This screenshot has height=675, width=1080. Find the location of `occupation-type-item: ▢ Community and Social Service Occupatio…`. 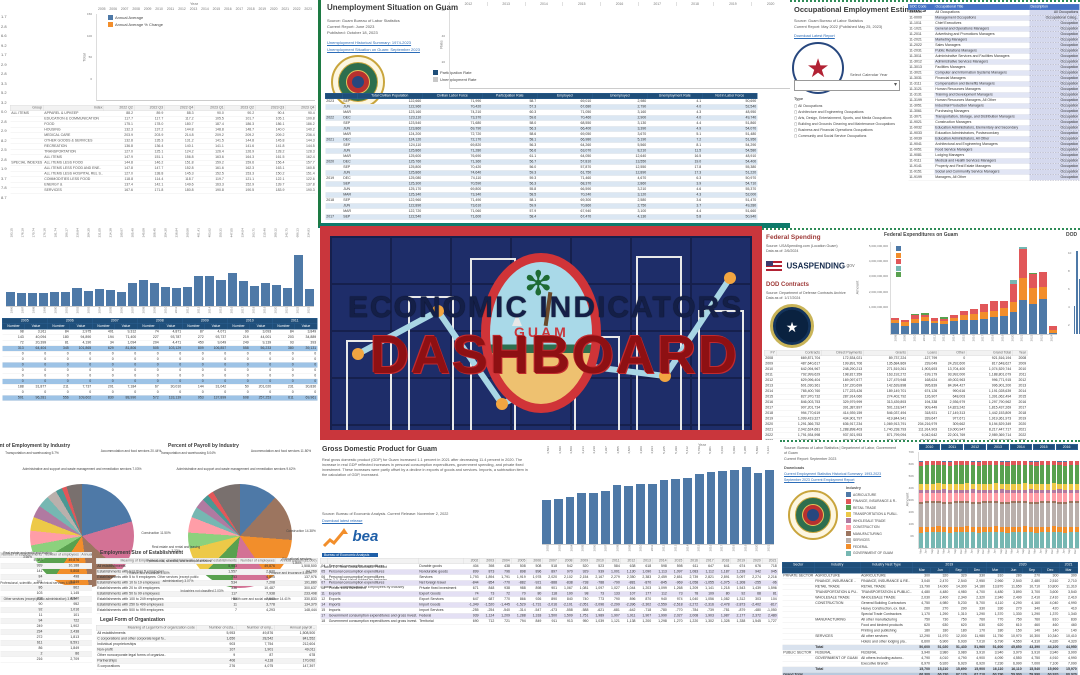

occupation-type-item: ▢ Community and Social Service Occupatio… is located at coordinates (830, 136).